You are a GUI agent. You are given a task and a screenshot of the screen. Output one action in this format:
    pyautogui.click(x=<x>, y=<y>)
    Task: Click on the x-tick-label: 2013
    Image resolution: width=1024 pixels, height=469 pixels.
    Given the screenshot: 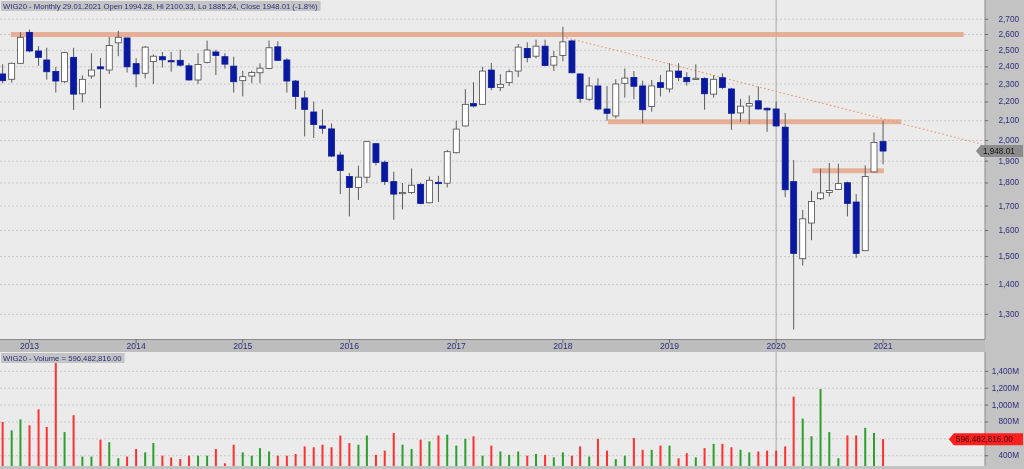 What is the action you would take?
    pyautogui.click(x=29, y=346)
    